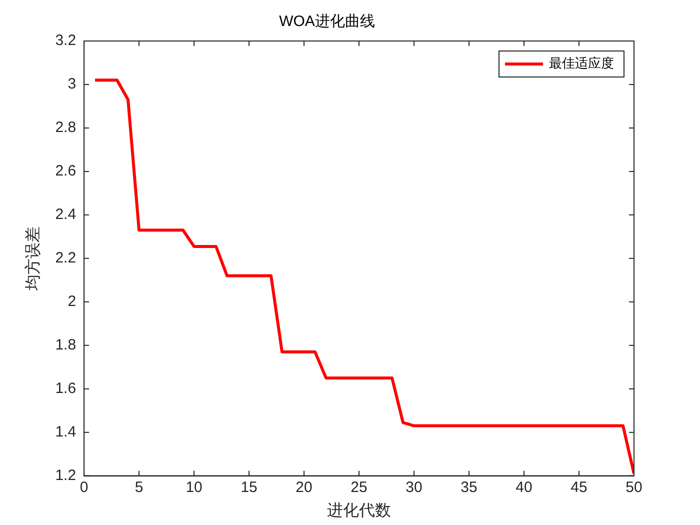 The height and width of the screenshot is (525, 700). Describe the element at coordinates (304, 487) in the screenshot. I see `x-tick-label: 20` at that location.